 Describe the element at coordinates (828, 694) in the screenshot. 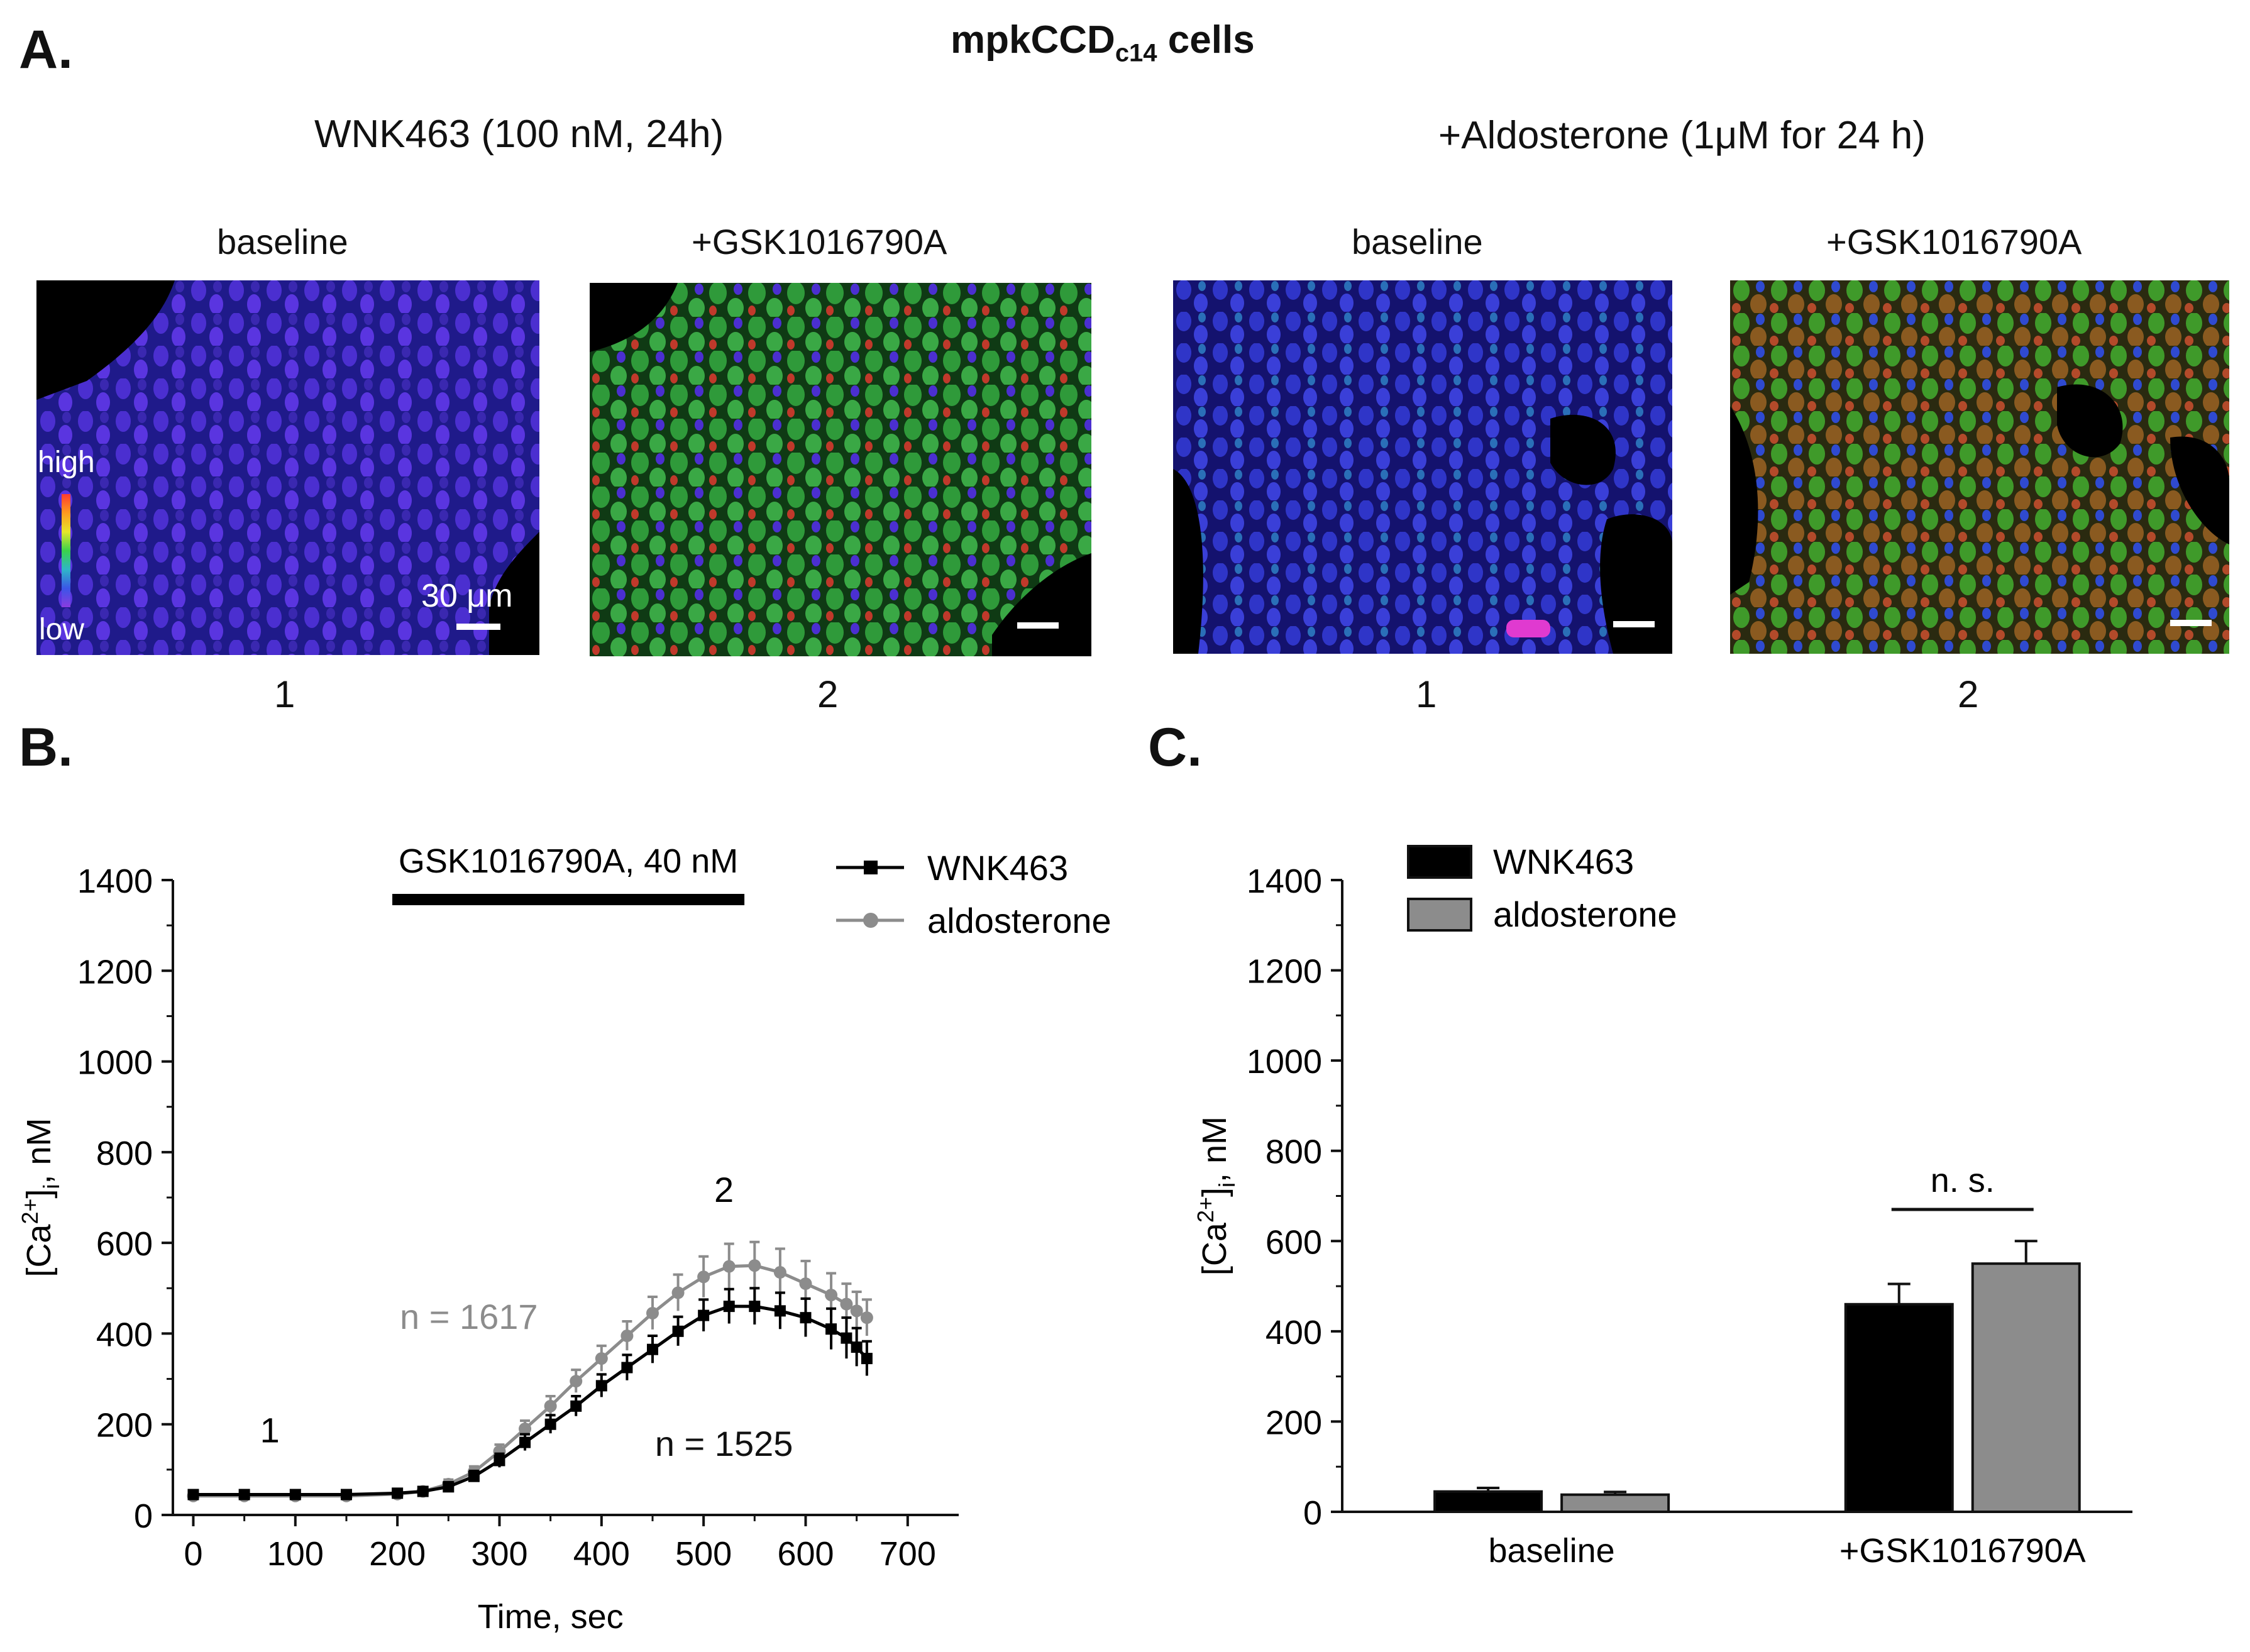

I see `image-number-2: 2` at that location.